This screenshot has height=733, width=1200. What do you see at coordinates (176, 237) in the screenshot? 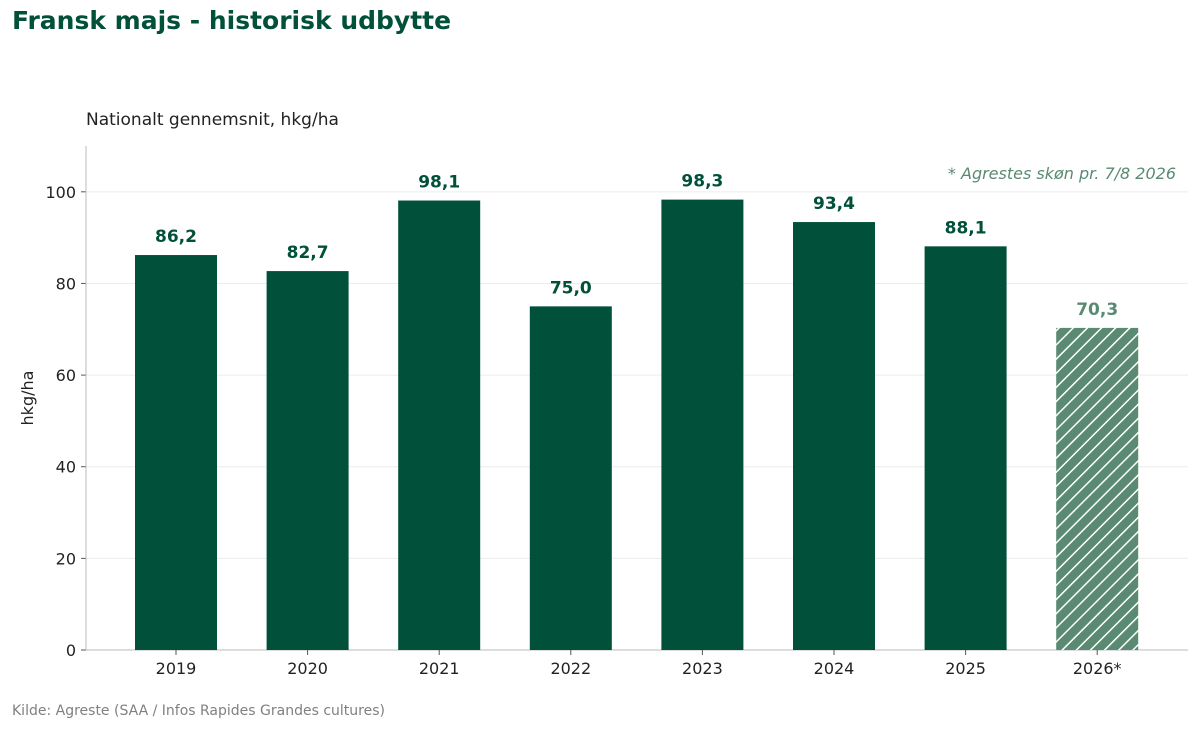
I see `bar-value-label: 86,2` at bounding box center [176, 237].